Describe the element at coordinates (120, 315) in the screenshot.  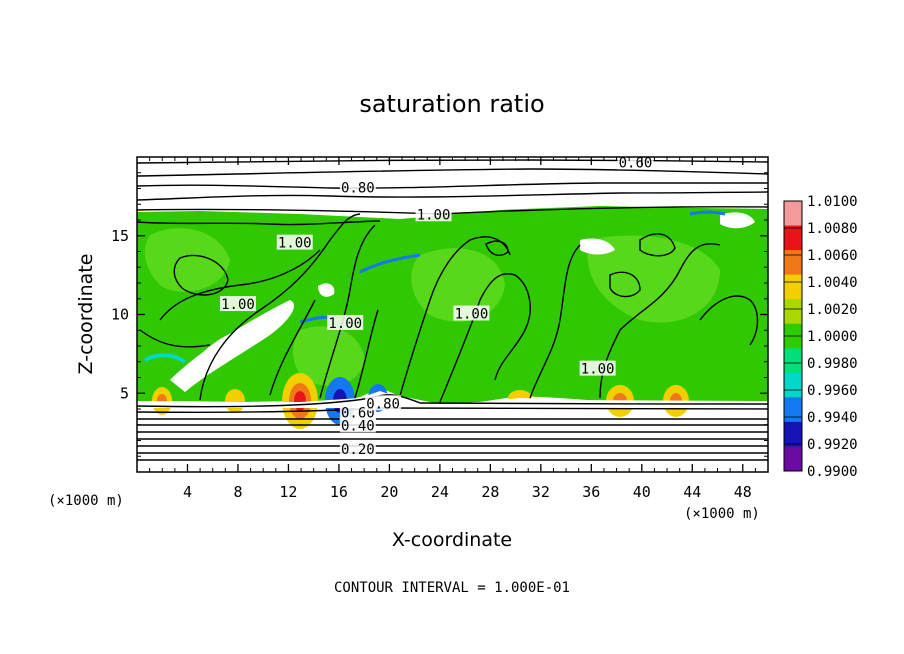
I see `y-tick-label: 10` at that location.